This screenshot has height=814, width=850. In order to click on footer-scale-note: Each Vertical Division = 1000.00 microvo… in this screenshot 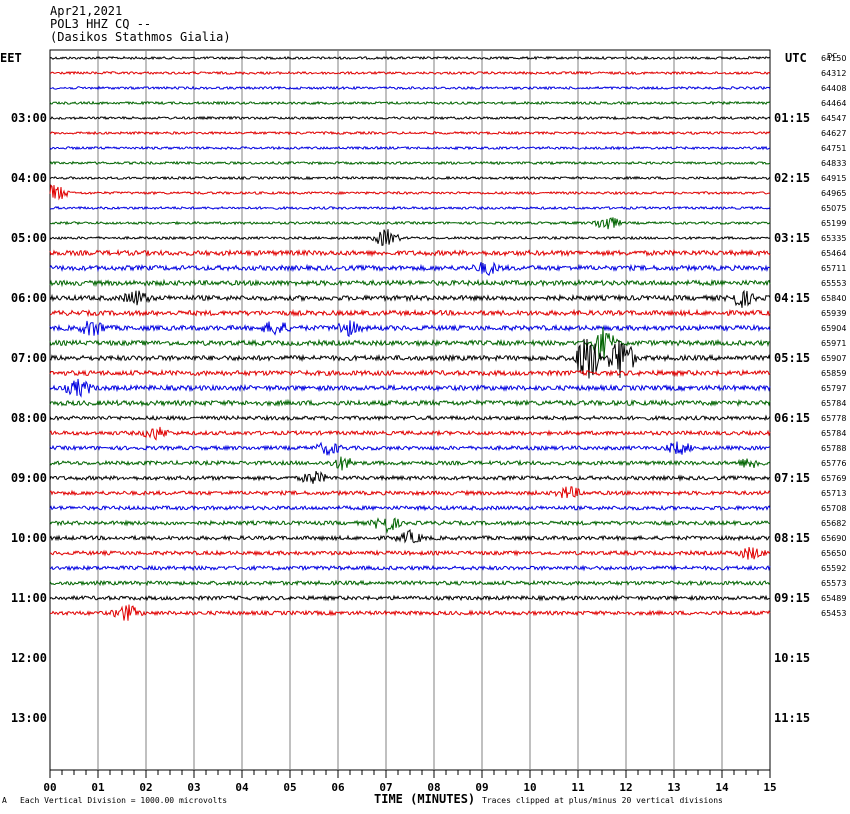, I will do `click(124, 800)`.